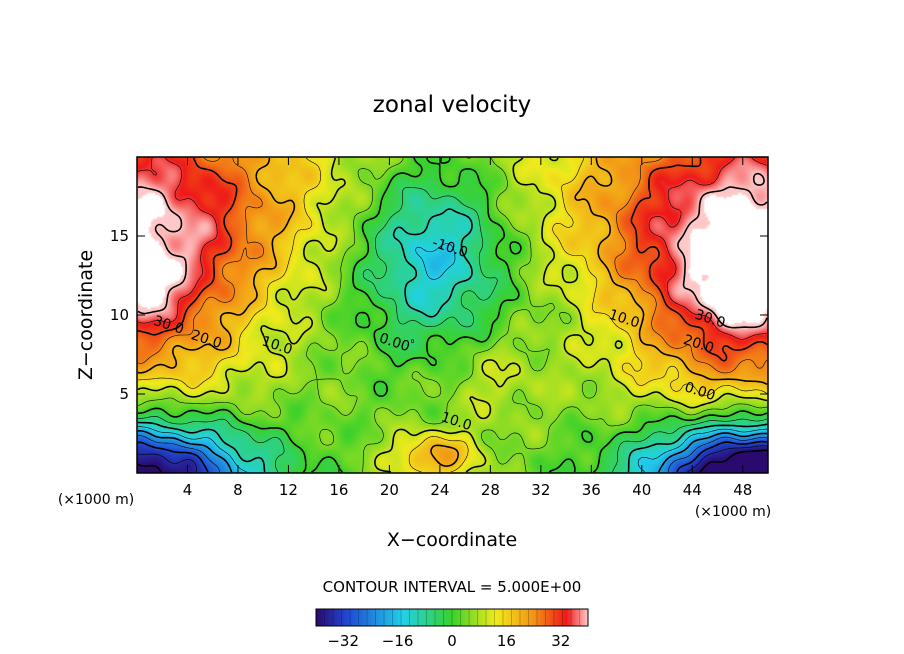  What do you see at coordinates (124, 394) in the screenshot?
I see `y-tick-label: 5` at bounding box center [124, 394].